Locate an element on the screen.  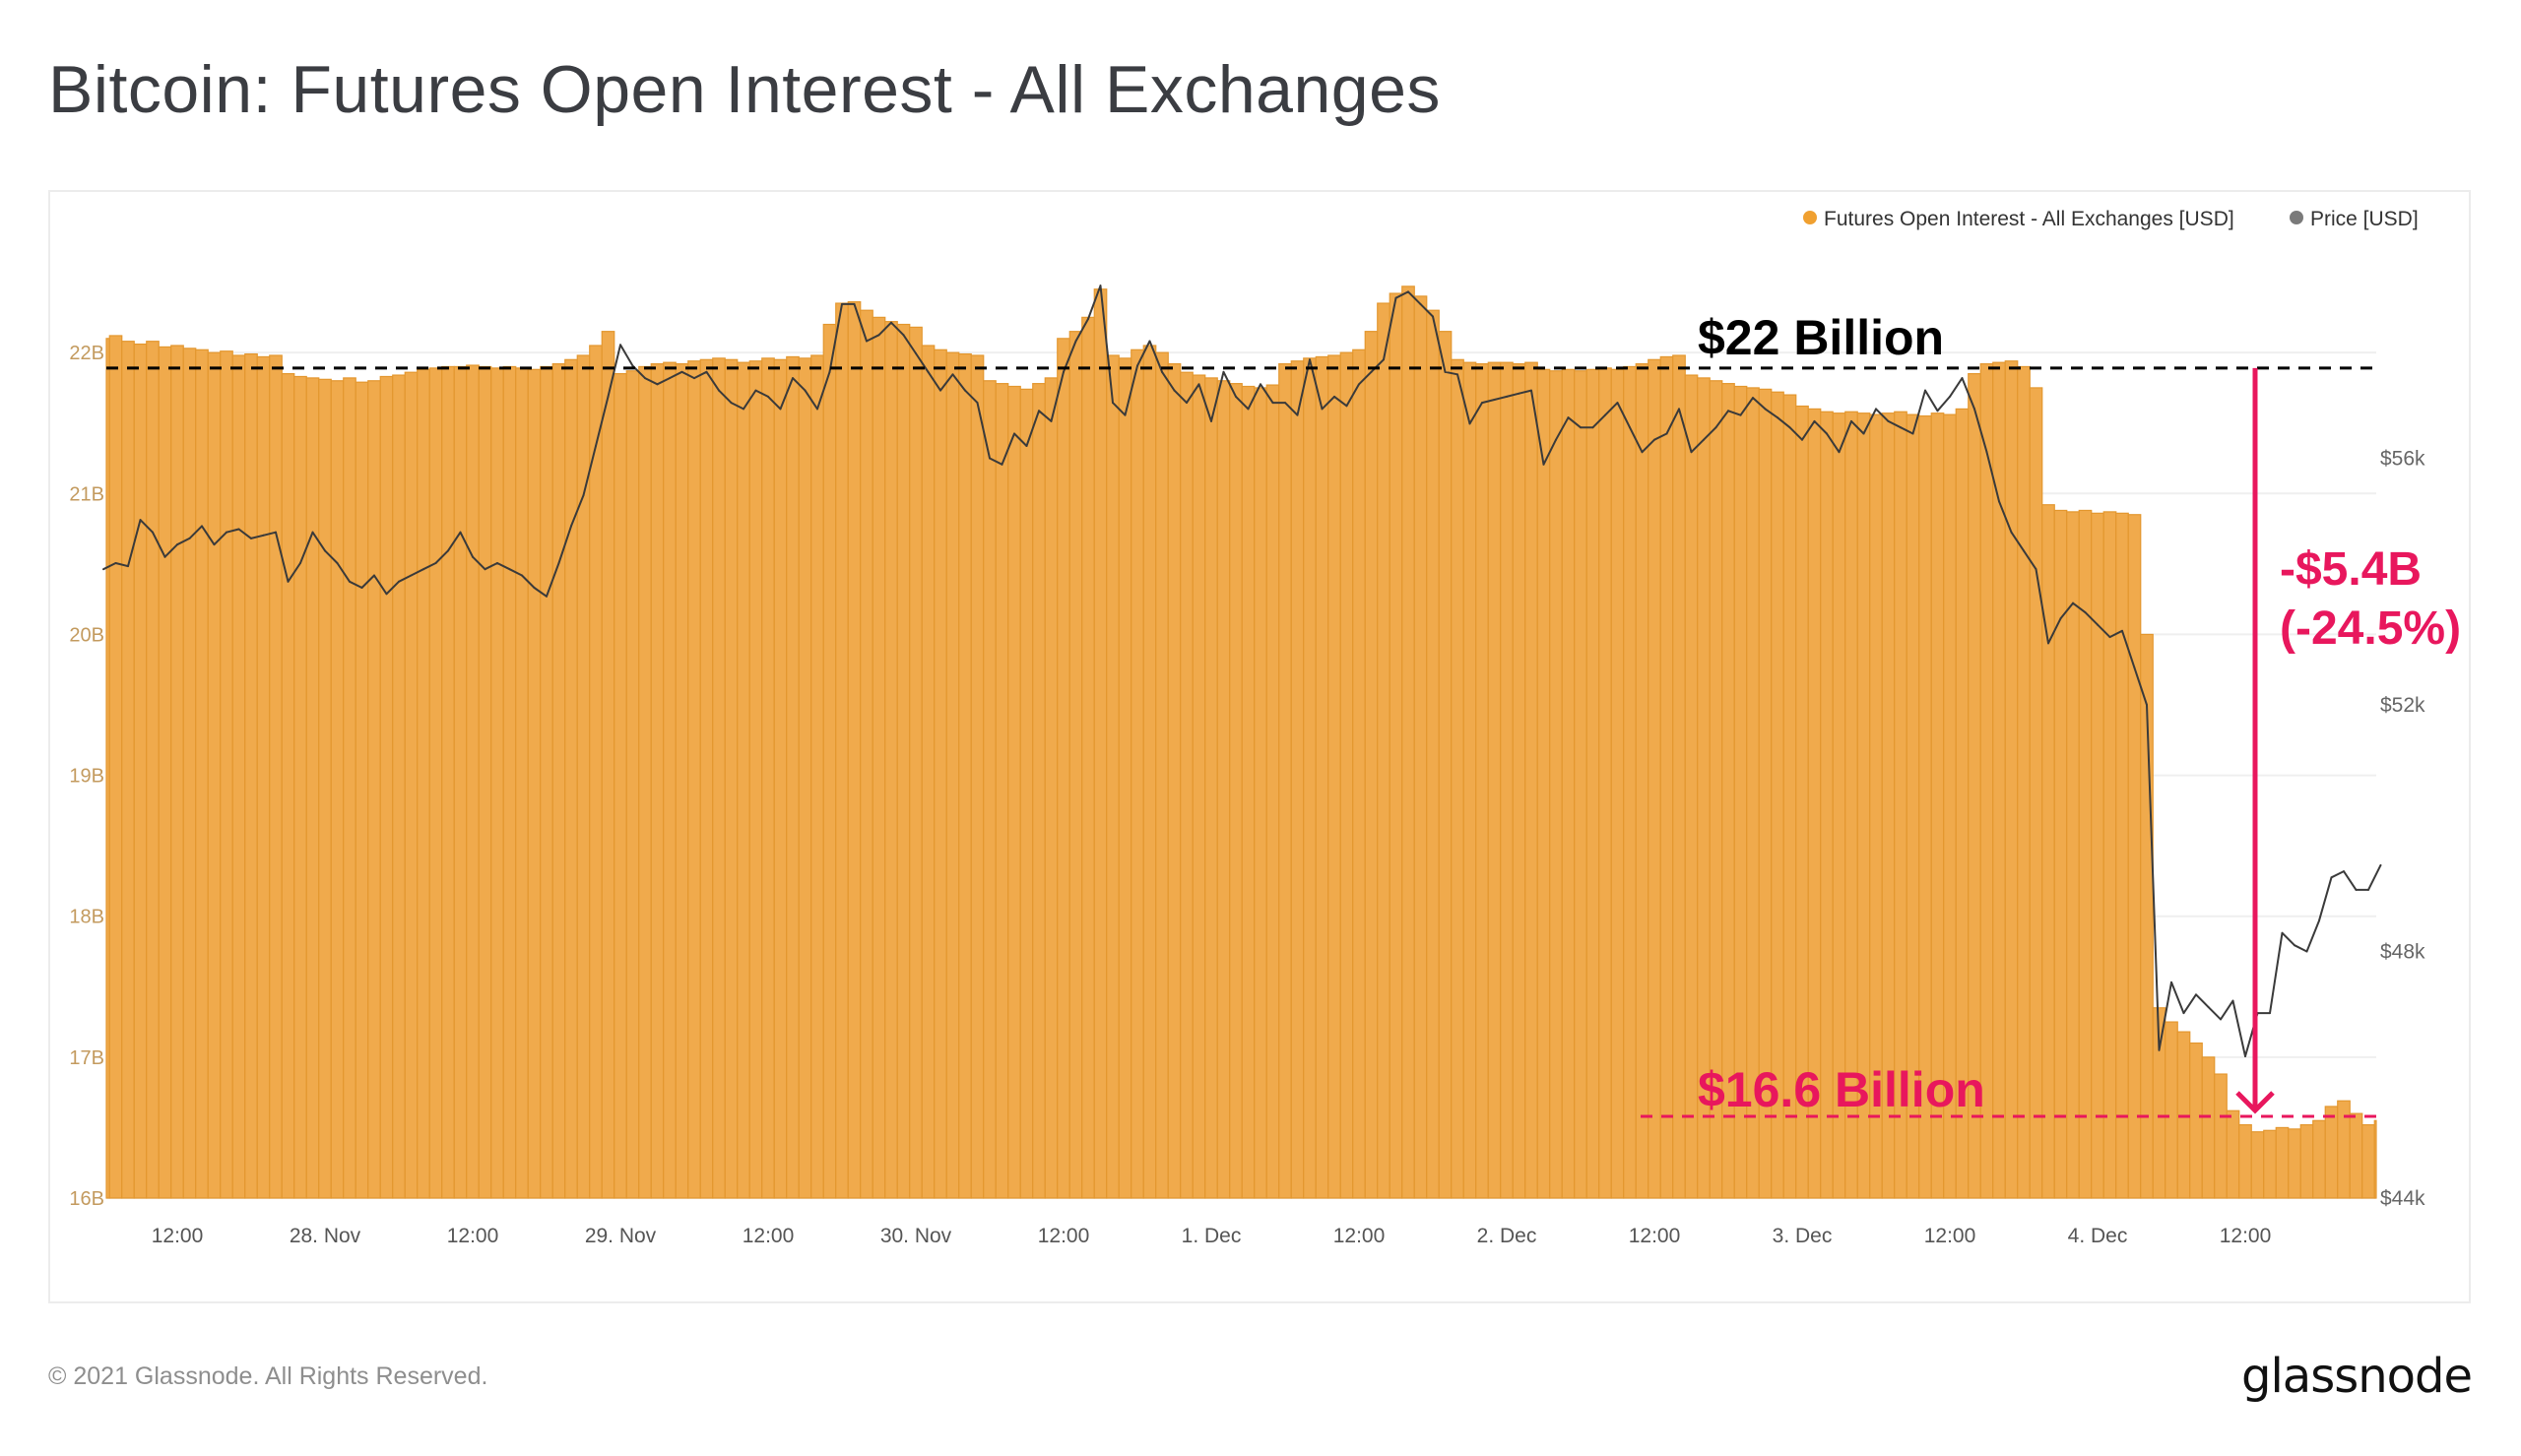
bottom-line-label: $16.6 Billion is located at coordinates (1841, 1089).